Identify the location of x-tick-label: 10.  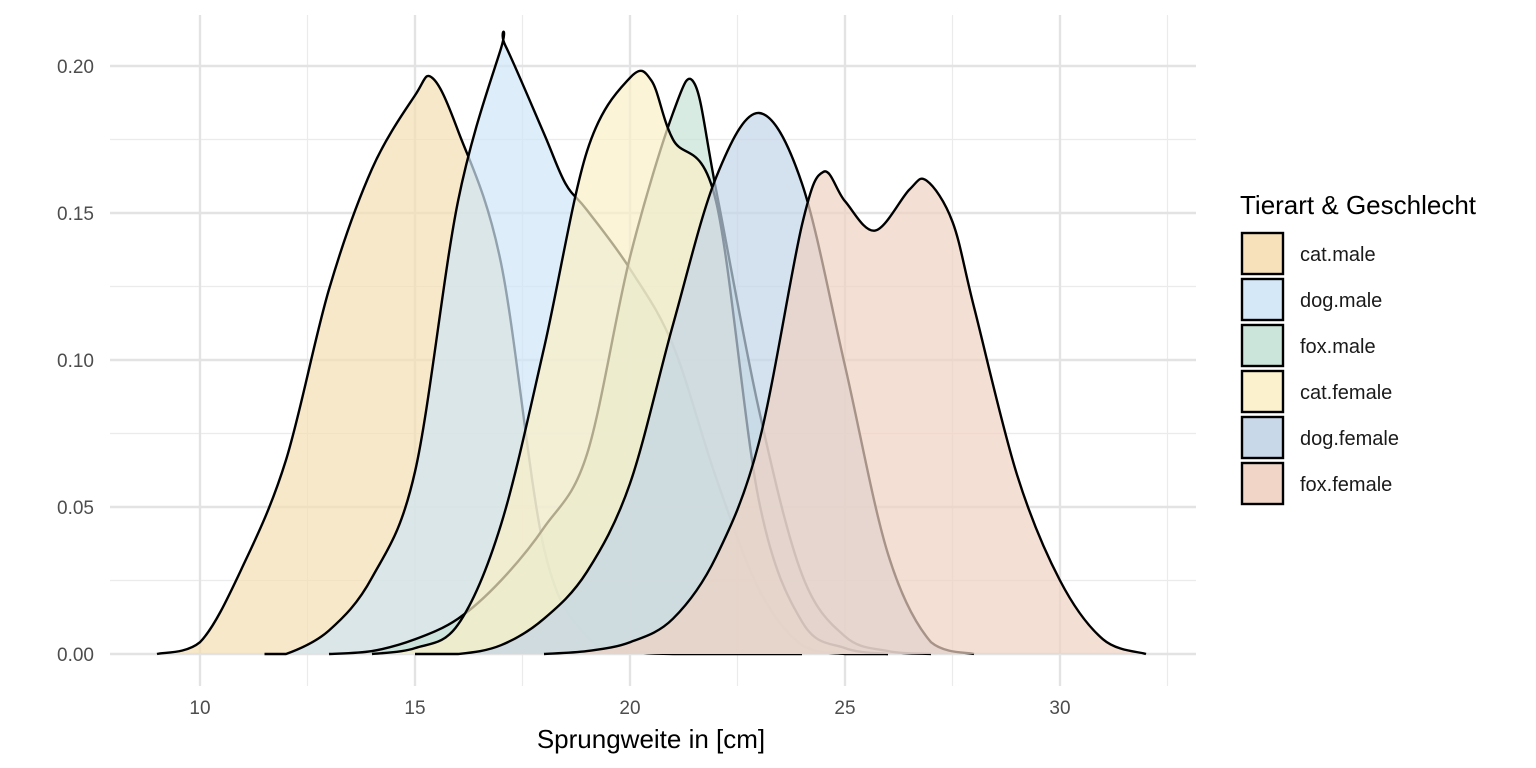
(199, 708).